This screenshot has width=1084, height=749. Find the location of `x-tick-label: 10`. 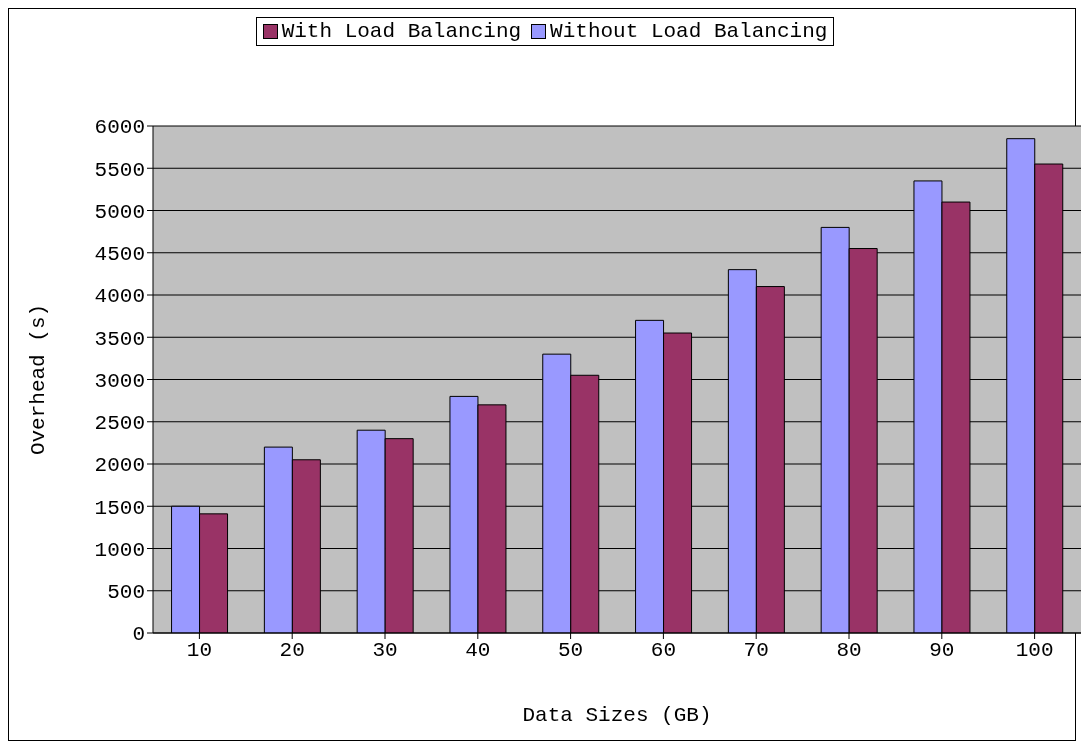

x-tick-label: 10 is located at coordinates (199, 650).